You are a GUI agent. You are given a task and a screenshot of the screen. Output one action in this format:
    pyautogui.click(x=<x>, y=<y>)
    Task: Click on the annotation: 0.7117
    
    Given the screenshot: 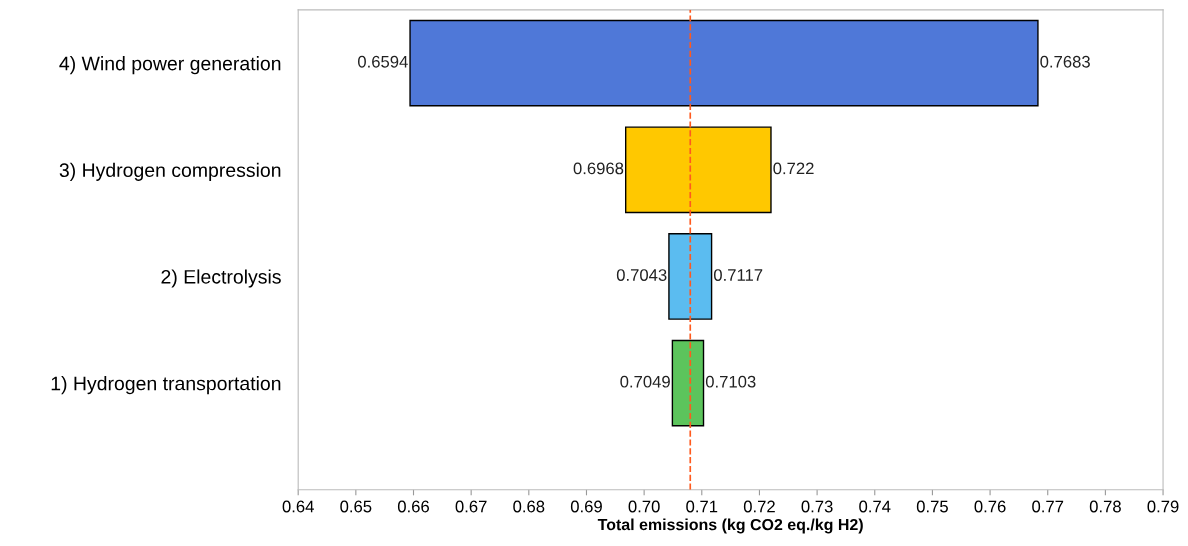 What is the action you would take?
    pyautogui.click(x=738, y=275)
    